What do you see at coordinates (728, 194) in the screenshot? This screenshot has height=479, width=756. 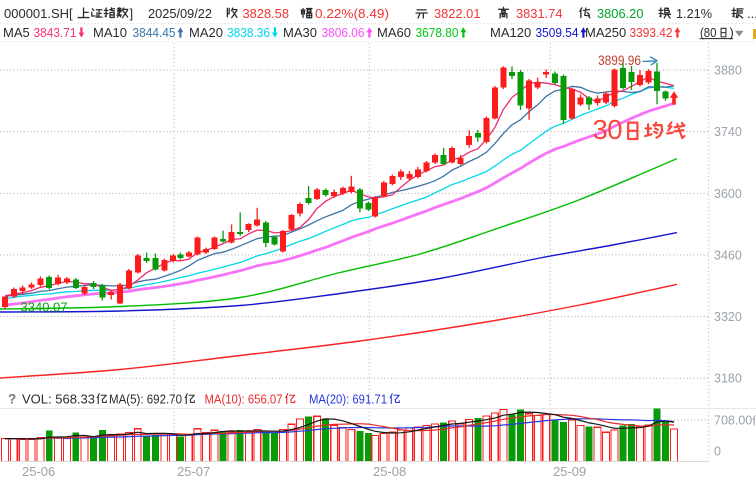 I see `svg-text: 3600` at bounding box center [728, 194].